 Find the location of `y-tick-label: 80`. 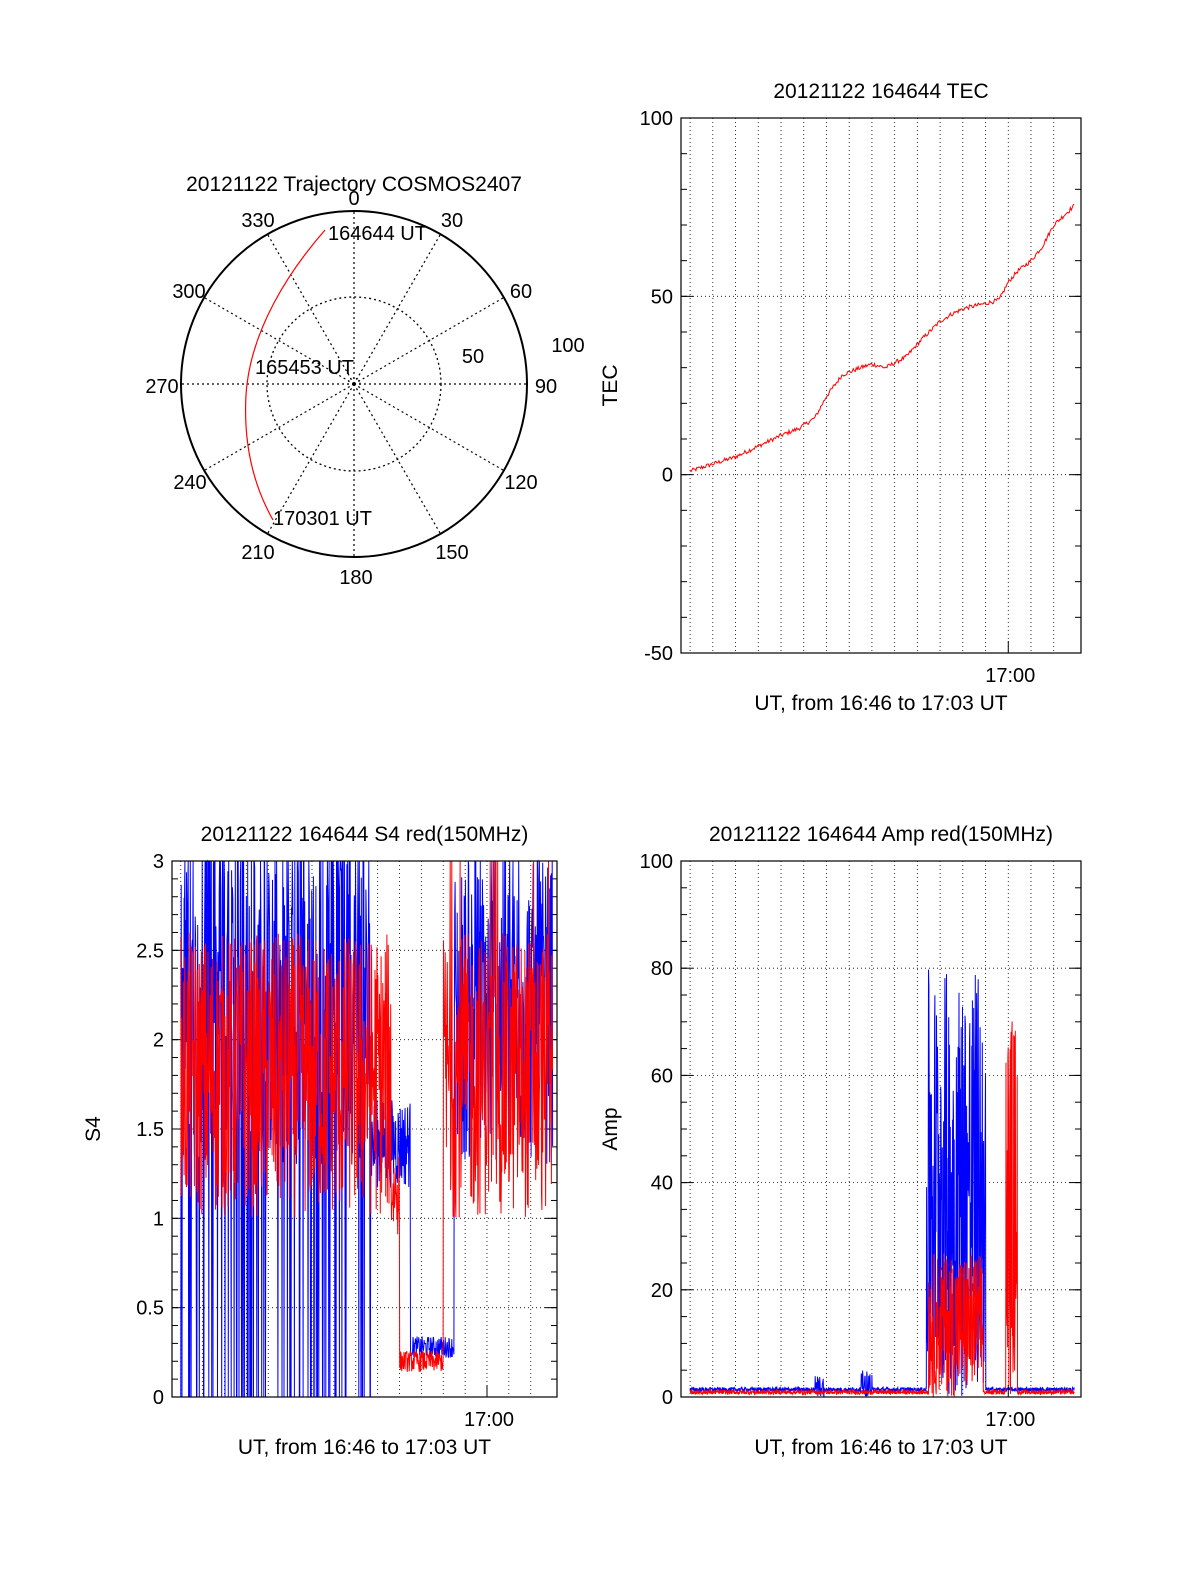

y-tick-label: 80 is located at coordinates (662, 969).